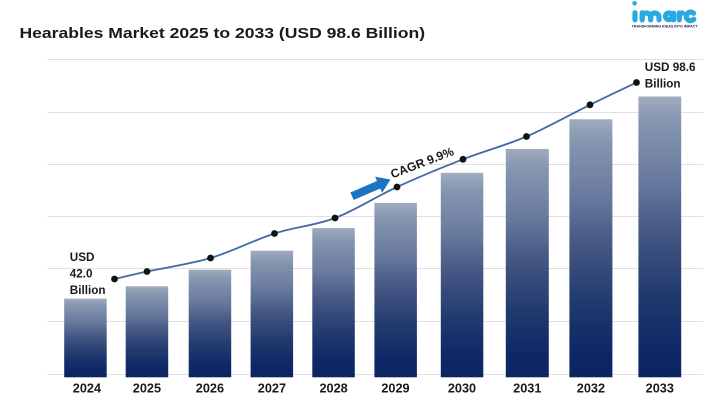 The image size is (720, 405). I want to click on svg-text: 2028, so click(333, 389).